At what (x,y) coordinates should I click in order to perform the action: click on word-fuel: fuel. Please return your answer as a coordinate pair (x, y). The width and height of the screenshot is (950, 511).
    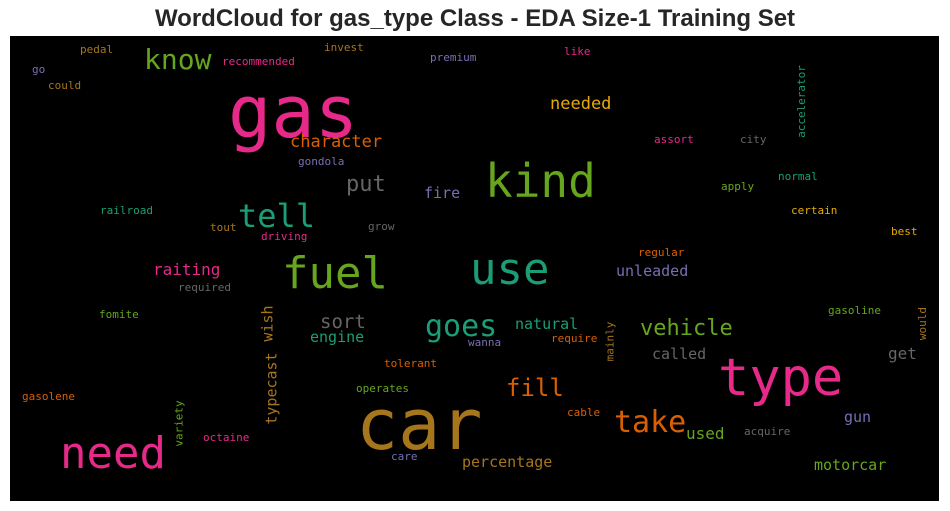
    Looking at the image, I should click on (335, 273).